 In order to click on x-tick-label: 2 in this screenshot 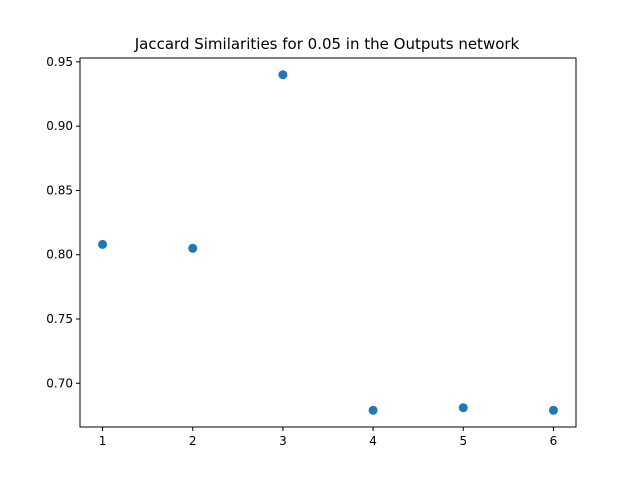, I will do `click(193, 441)`.